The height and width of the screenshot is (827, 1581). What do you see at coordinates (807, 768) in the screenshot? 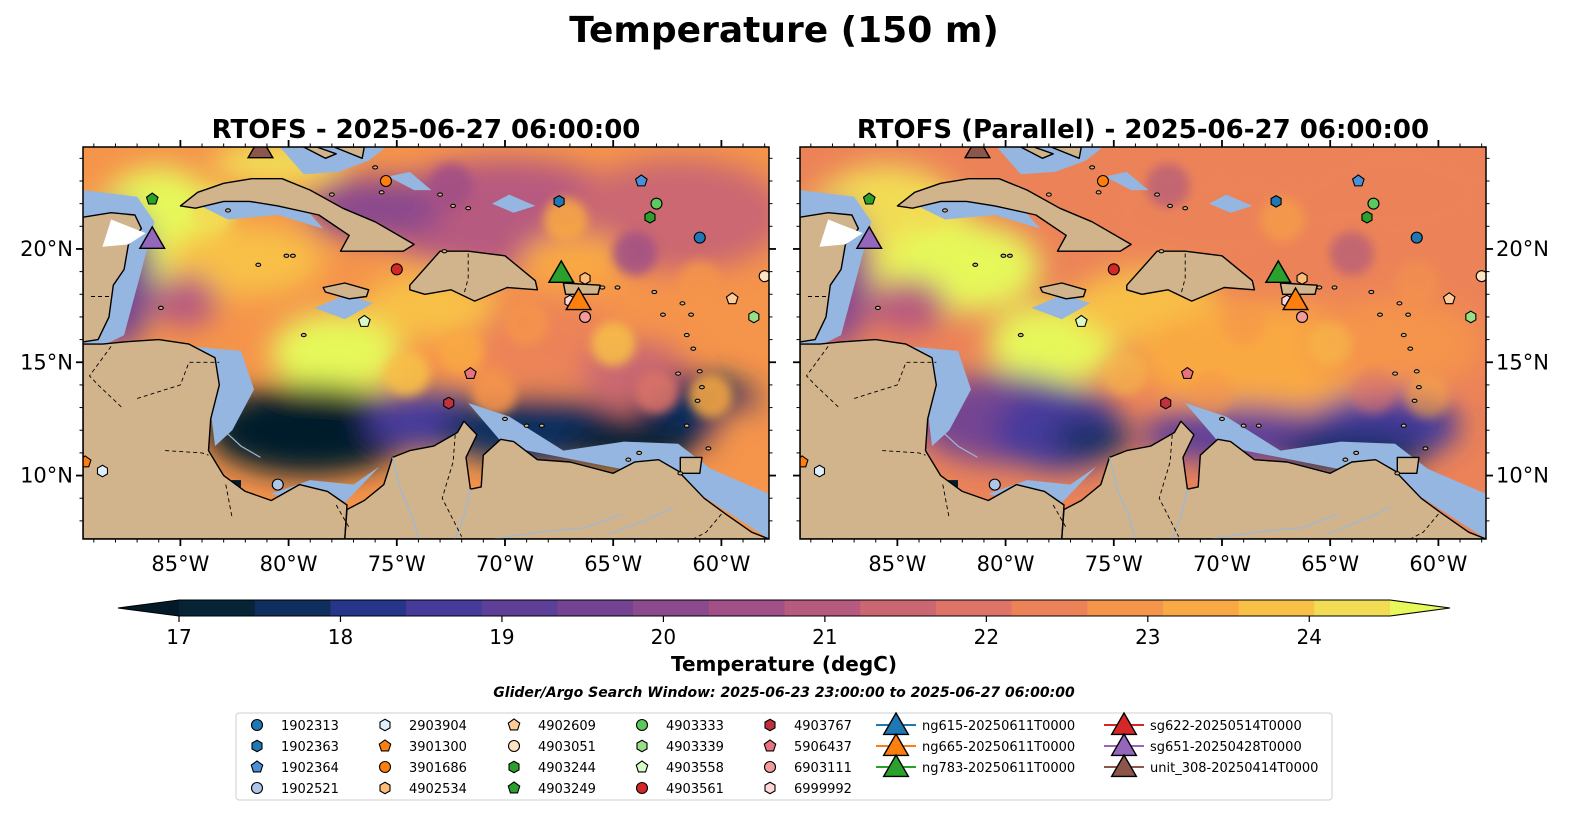
I see `legend-entry: 6903111` at bounding box center [807, 768].